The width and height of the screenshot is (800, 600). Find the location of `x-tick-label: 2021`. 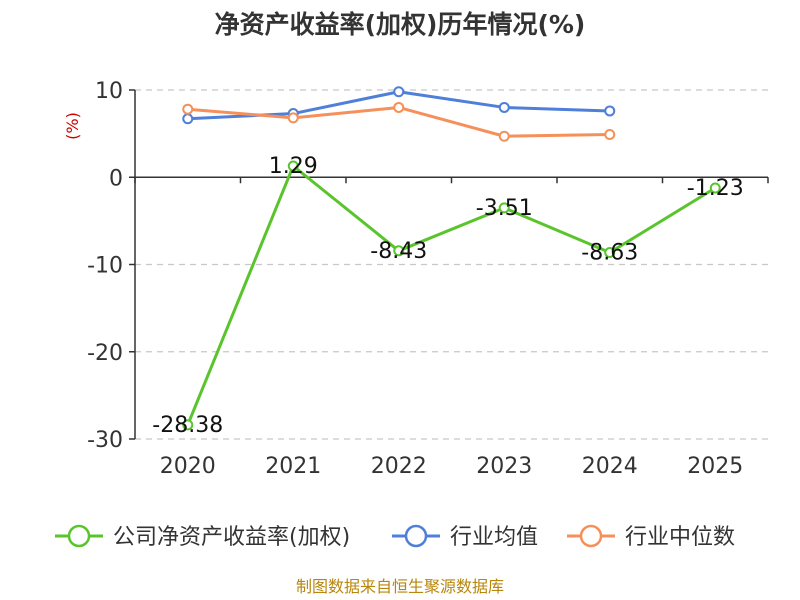

x-tick-label: 2021 is located at coordinates (293, 466).